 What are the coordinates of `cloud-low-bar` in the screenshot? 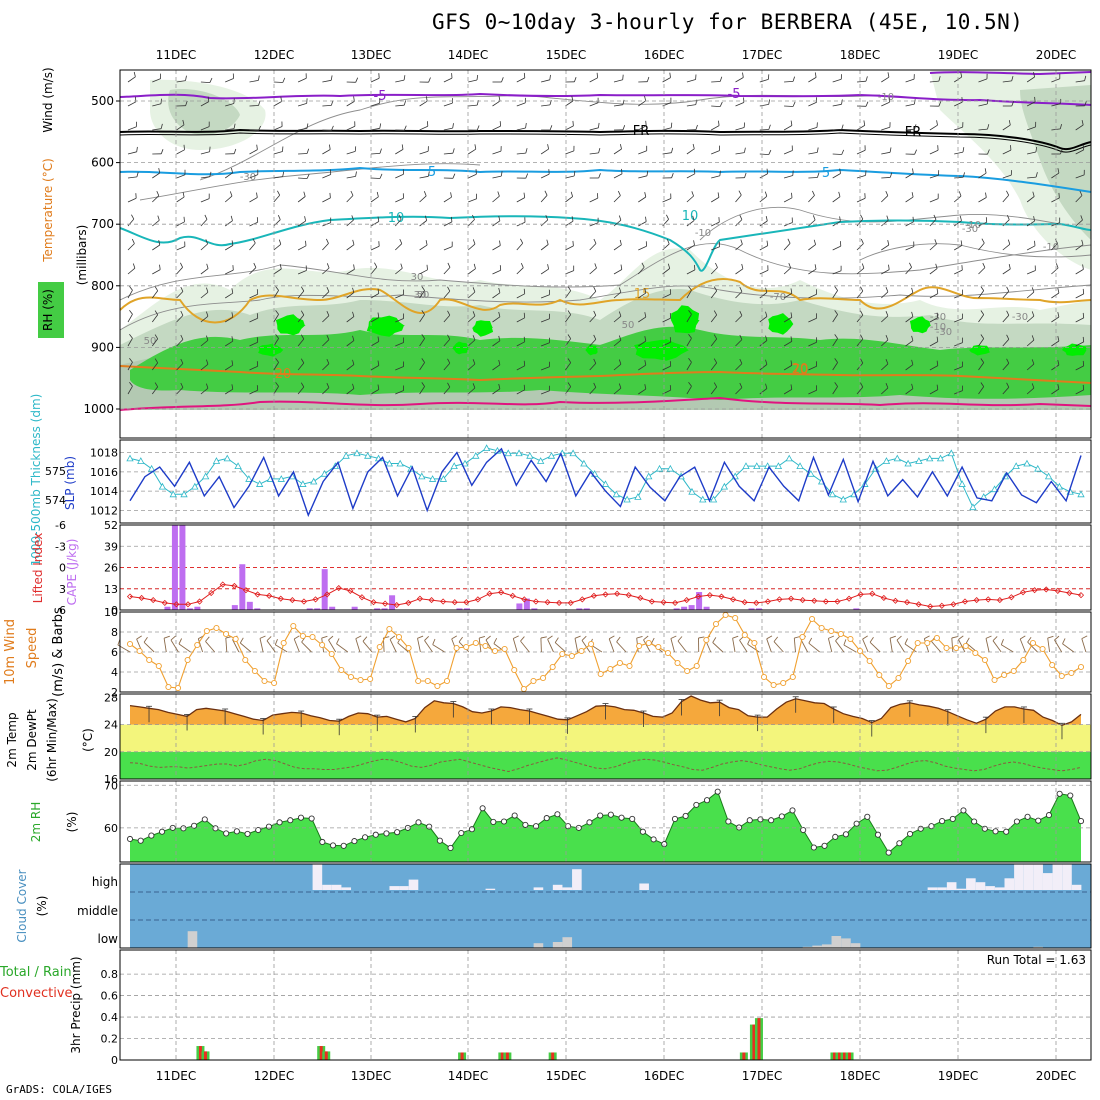 It's located at (192, 939).